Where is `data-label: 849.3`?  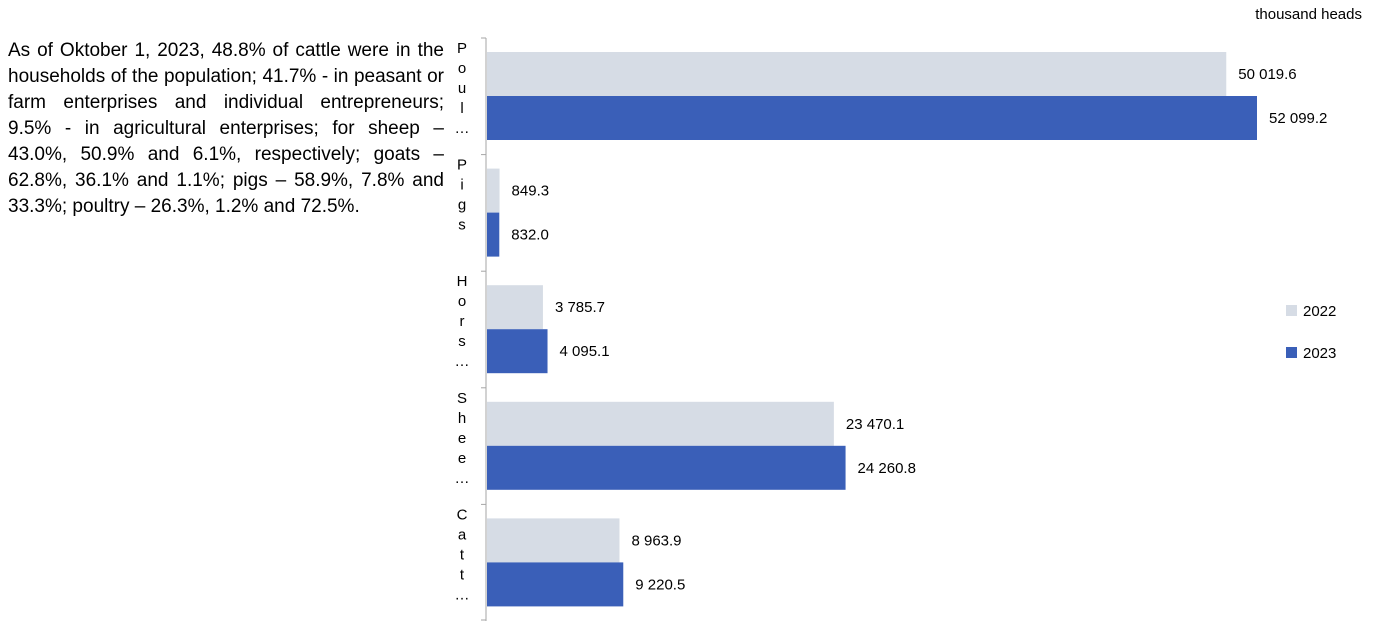 data-label: 849.3 is located at coordinates (531, 191).